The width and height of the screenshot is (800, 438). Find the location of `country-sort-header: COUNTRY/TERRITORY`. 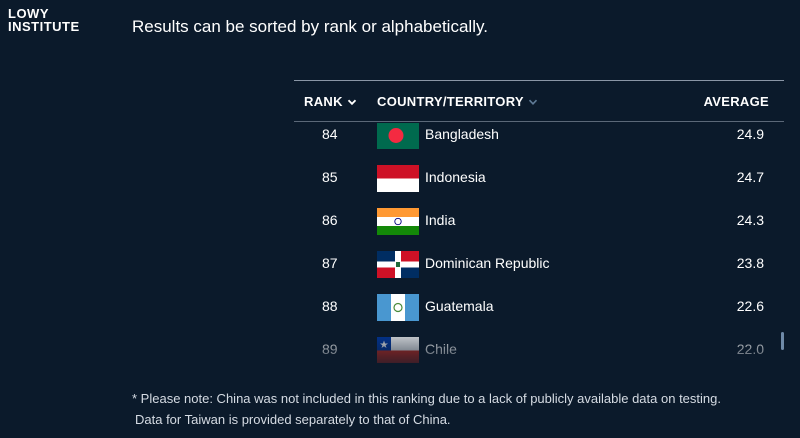

country-sort-header: COUNTRY/TERRITORY is located at coordinates (457, 101).